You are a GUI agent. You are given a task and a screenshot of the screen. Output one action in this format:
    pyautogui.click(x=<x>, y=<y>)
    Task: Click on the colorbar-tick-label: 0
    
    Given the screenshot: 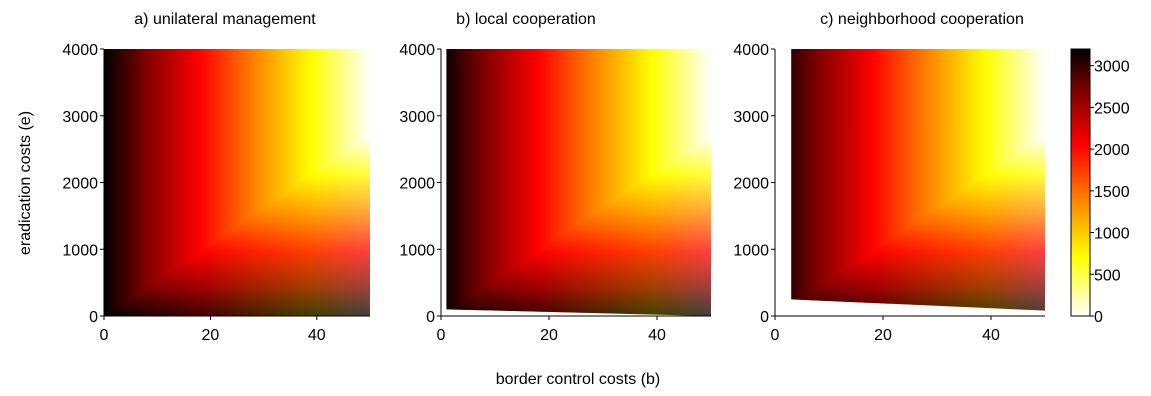 What is the action you would take?
    pyautogui.click(x=1098, y=317)
    